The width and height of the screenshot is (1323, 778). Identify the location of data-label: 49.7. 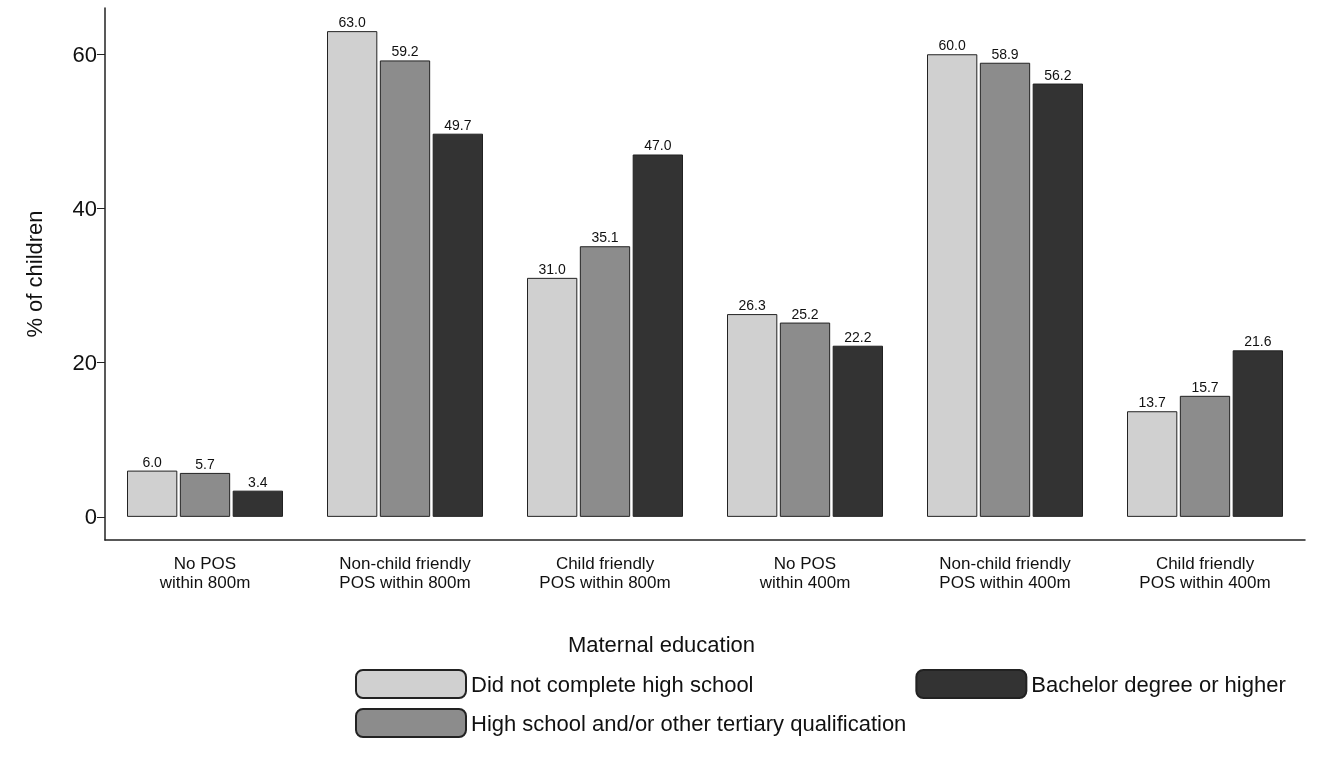
(458, 124).